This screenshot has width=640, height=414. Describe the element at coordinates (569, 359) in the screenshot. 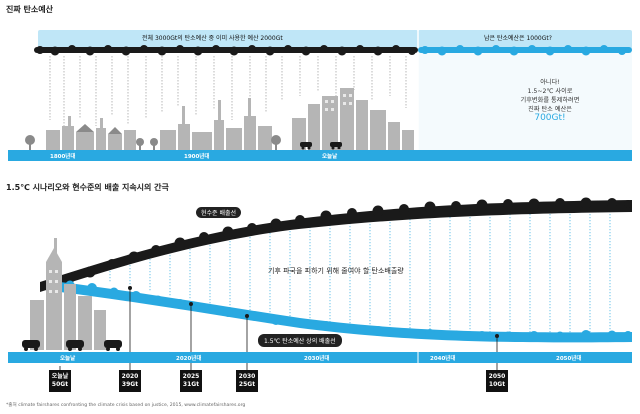

I see `timeline2-2050s: 2050년대` at that location.